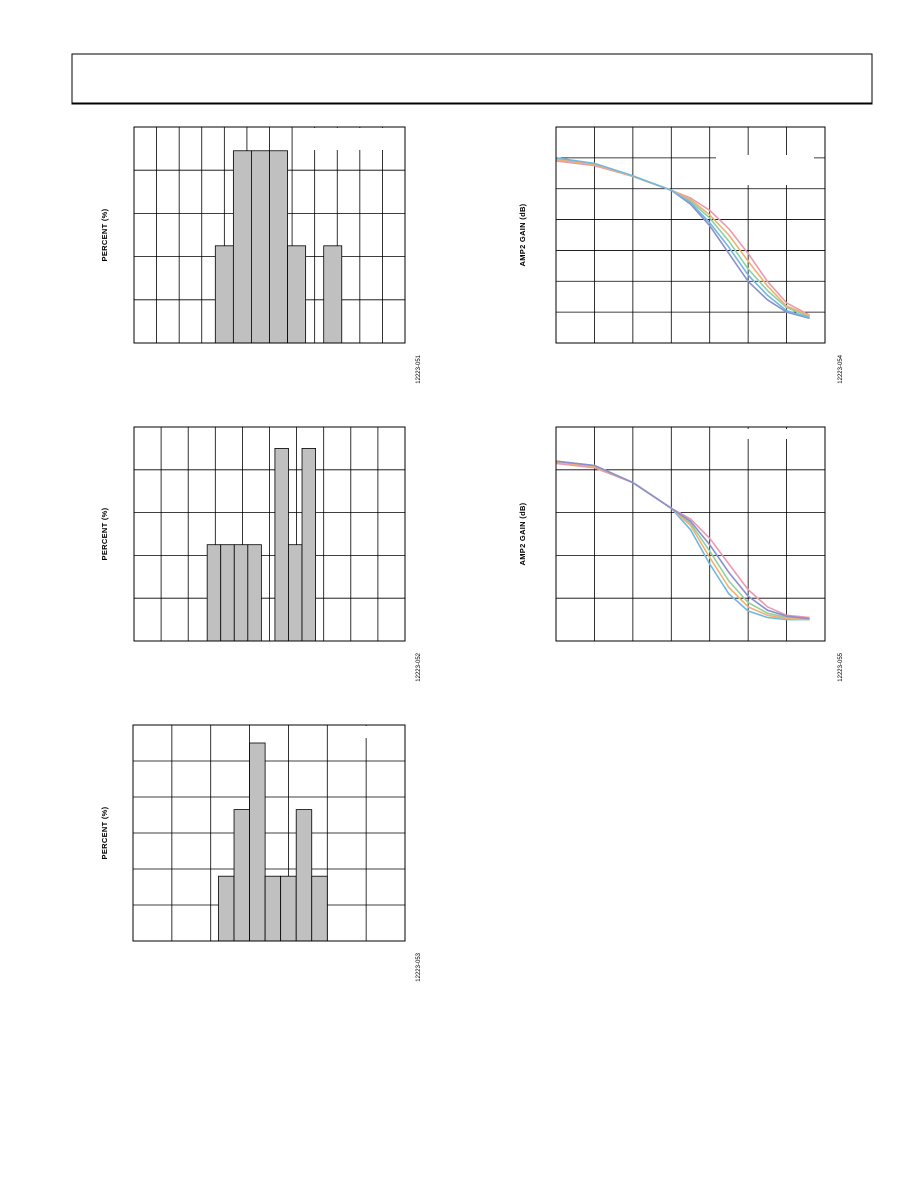  I want to click on figure-id: 12223-055, so click(841, 666).